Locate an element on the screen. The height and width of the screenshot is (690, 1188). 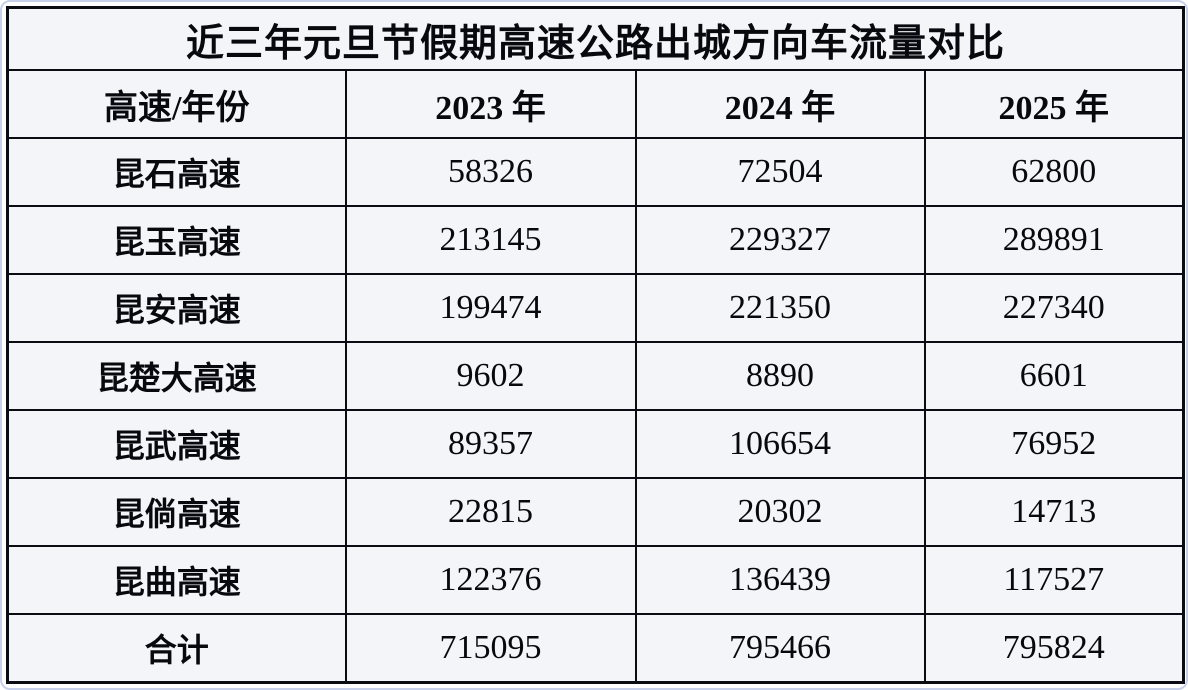
cell-value-2025: 227340 is located at coordinates (1054, 308).